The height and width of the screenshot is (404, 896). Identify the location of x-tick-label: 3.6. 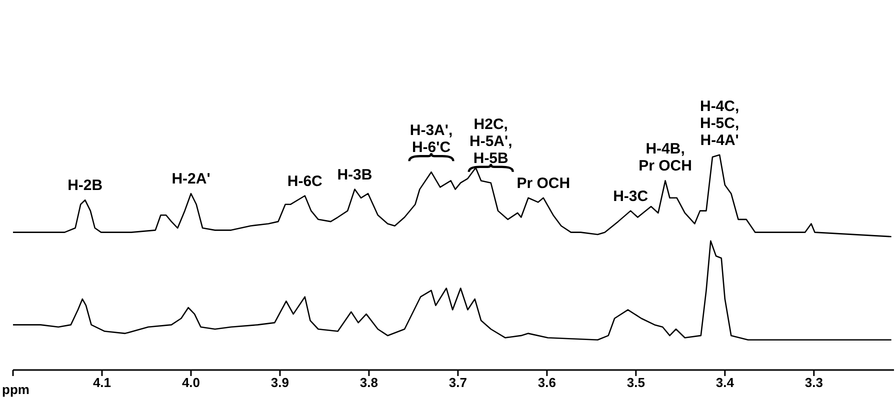
(547, 382).